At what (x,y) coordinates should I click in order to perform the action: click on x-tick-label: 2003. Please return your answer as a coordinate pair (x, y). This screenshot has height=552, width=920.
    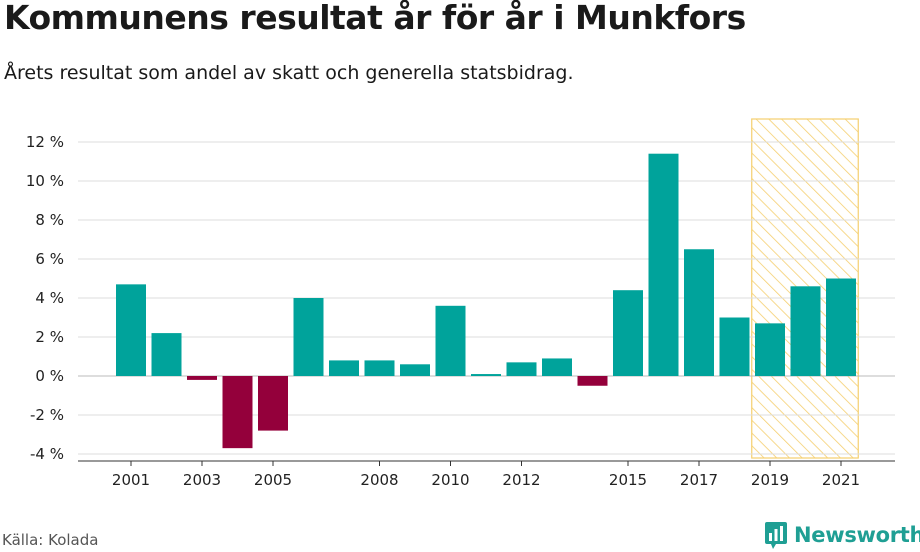
    Looking at the image, I should click on (202, 480).